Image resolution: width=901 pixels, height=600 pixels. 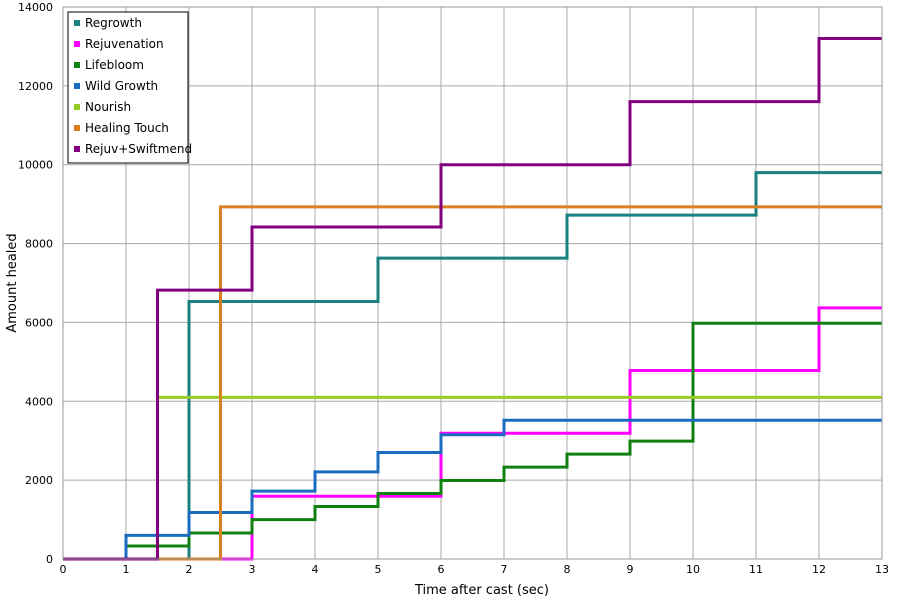 What do you see at coordinates (124, 44) in the screenshot?
I see `legend-label-rejuvenation: Rejuvenation` at bounding box center [124, 44].